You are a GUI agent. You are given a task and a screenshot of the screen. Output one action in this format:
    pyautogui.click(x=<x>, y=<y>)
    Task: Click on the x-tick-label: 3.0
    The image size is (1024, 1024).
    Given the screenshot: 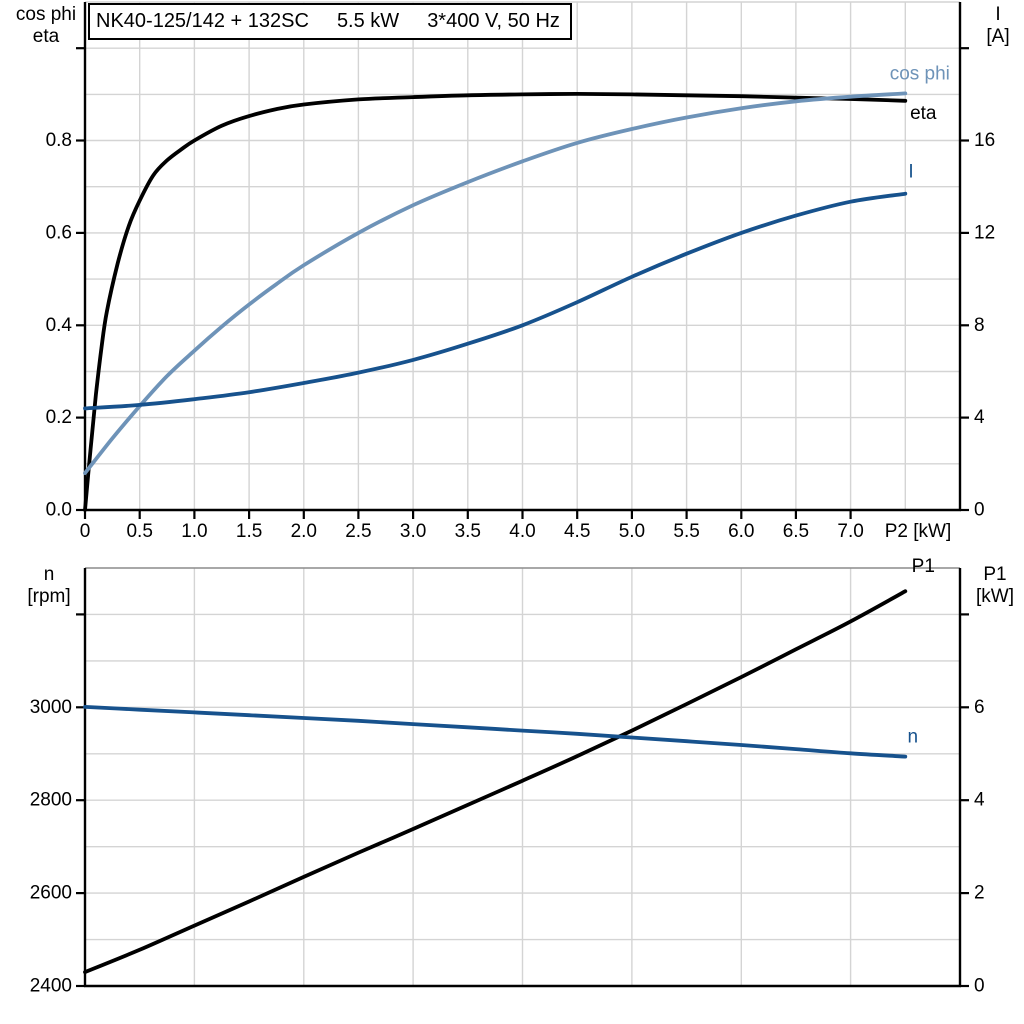 What is the action you would take?
    pyautogui.click(x=413, y=531)
    